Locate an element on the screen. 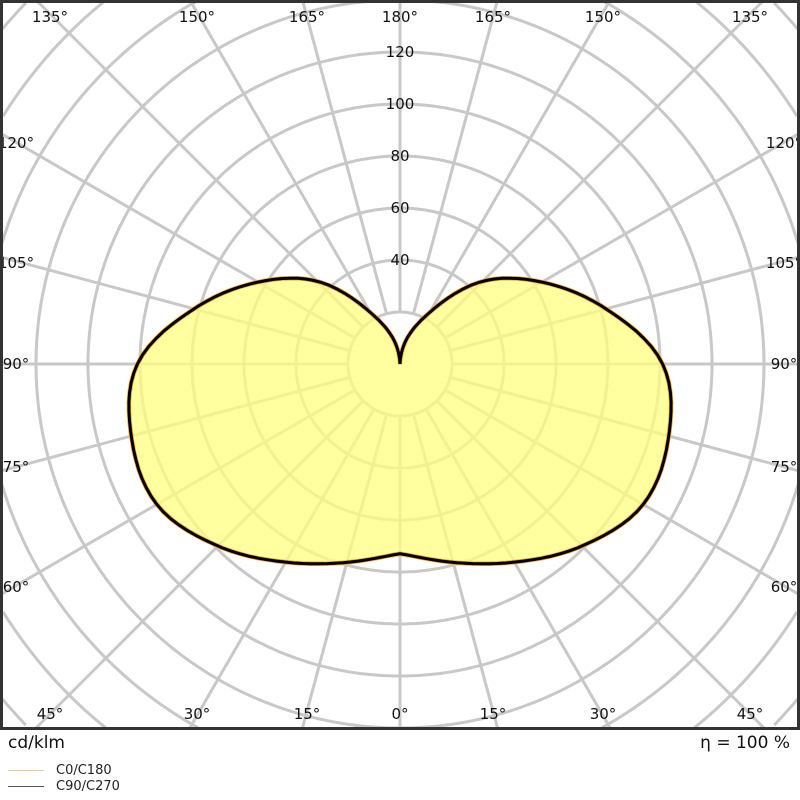 This screenshot has width=800, height=800. legend-item-c0-c180: C0/C180 is located at coordinates (64, 770).